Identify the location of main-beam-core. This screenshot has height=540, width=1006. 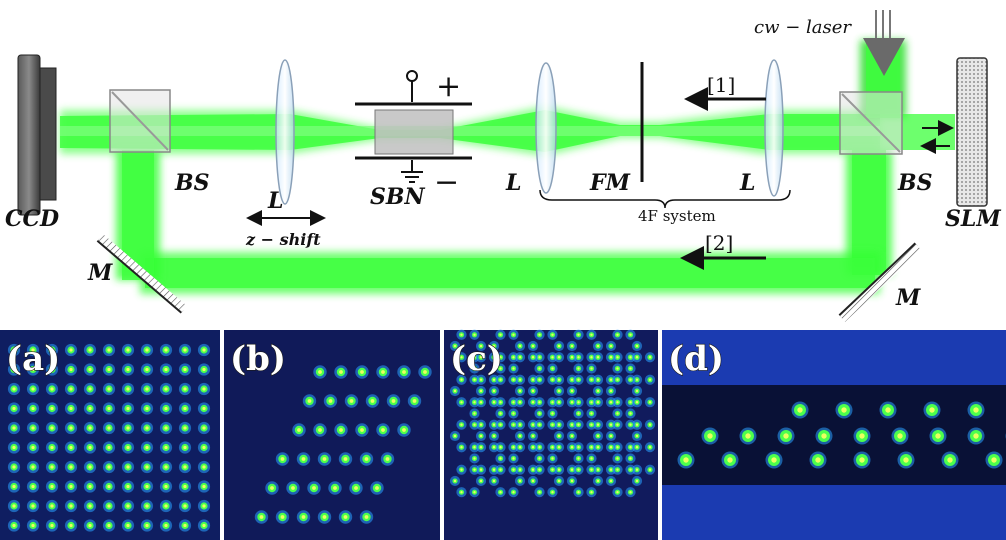
(470, 131).